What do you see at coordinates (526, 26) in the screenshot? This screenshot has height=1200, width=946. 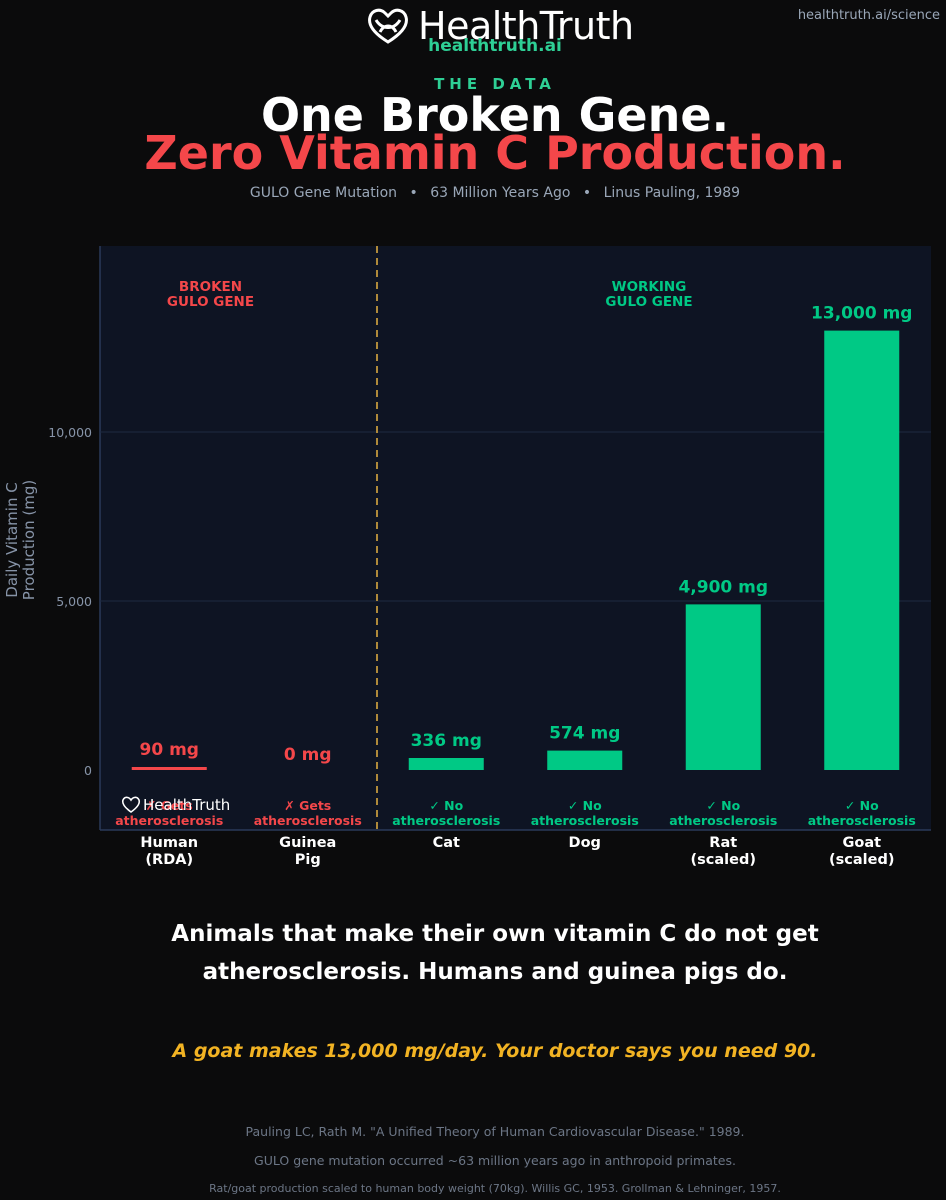 I see `brand-name: HealthTruth` at bounding box center [526, 26].